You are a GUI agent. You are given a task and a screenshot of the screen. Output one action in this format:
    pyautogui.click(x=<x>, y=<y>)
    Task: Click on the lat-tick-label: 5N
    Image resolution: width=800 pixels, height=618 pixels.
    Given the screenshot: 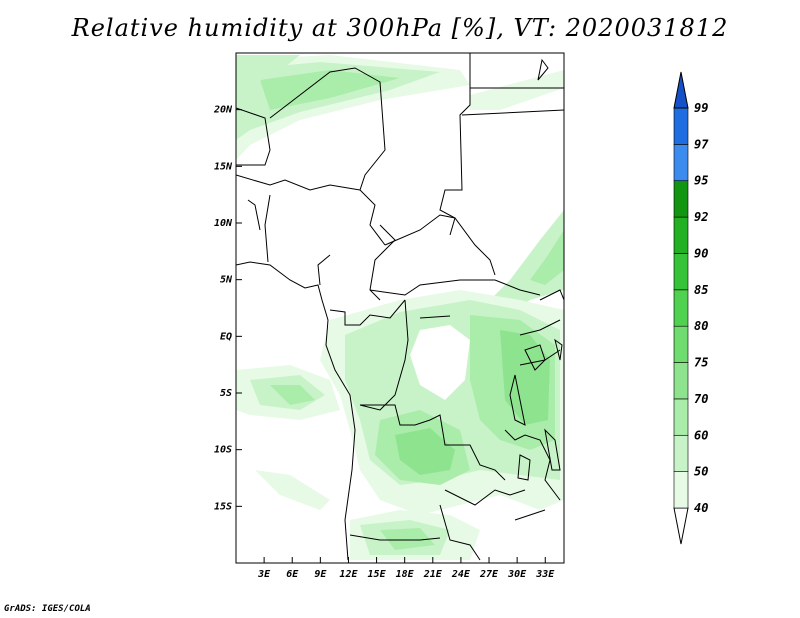 What is the action you would take?
    pyautogui.click(x=226, y=280)
    